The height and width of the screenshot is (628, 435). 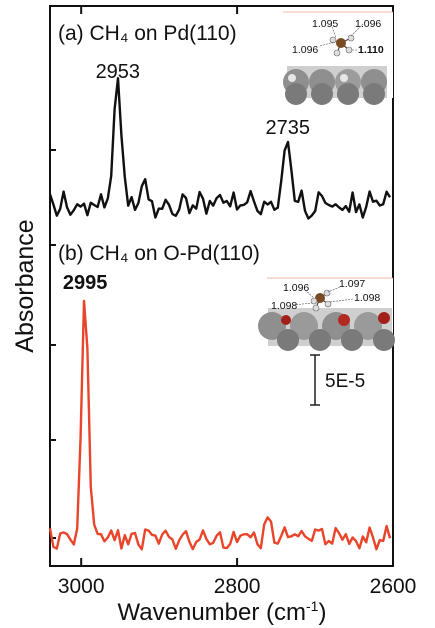 What do you see at coordinates (118, 72) in the screenshot?
I see `peak-label-2953: 2953` at bounding box center [118, 72].